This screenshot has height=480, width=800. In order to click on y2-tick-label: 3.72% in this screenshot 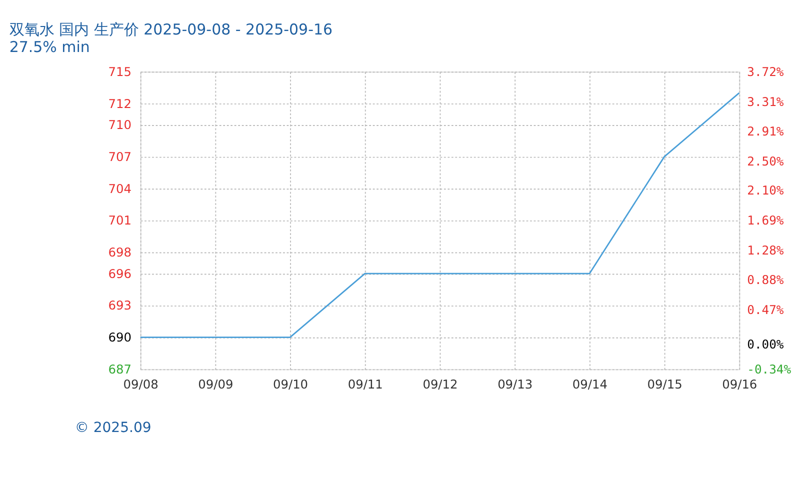, I will do `click(765, 71)`.